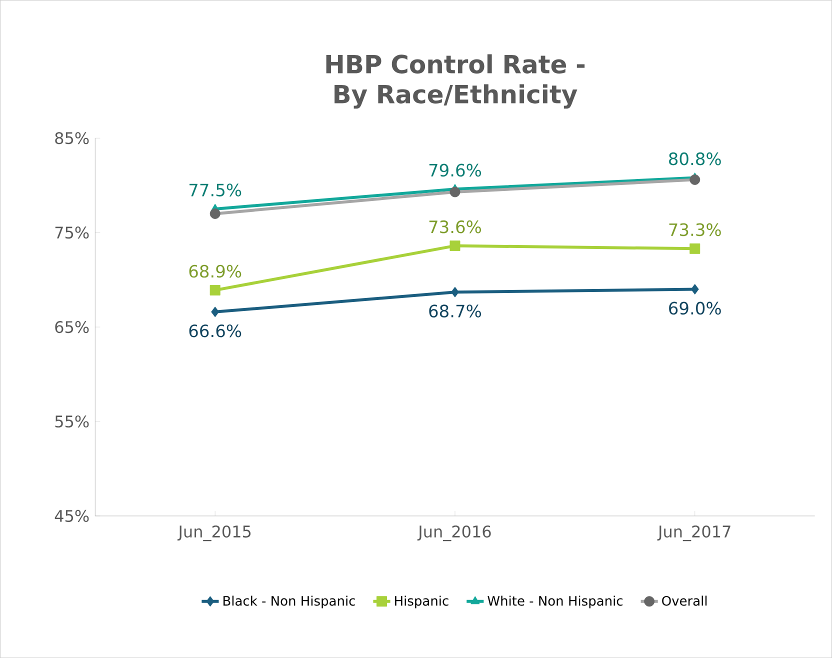 The height and width of the screenshot is (658, 832). What do you see at coordinates (454, 533) in the screenshot?
I see `x-tick-label: Jun_2016` at bounding box center [454, 533].